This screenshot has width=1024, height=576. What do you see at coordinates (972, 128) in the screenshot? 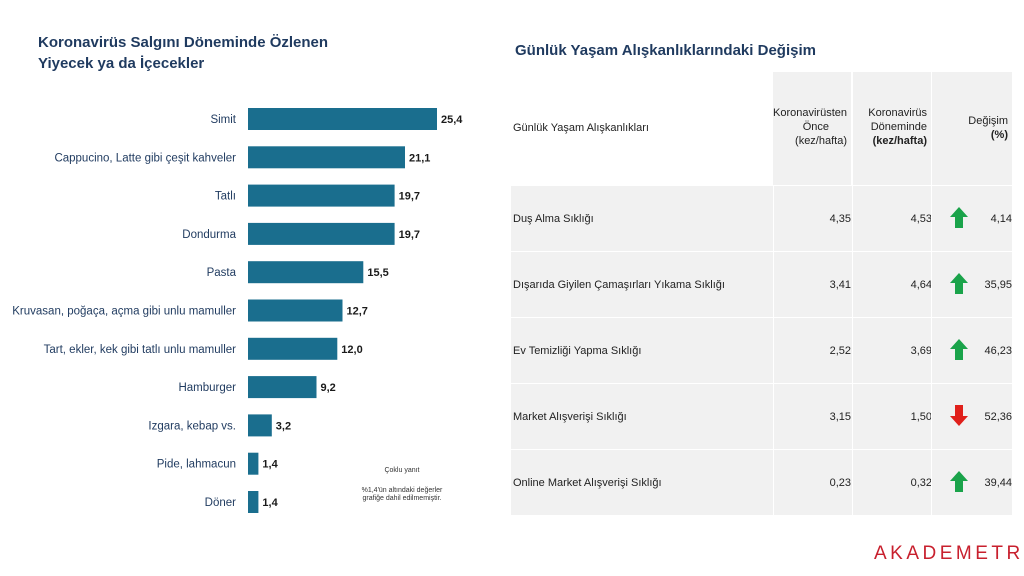
I see `header-change: Değişim (%)` at bounding box center [972, 128].